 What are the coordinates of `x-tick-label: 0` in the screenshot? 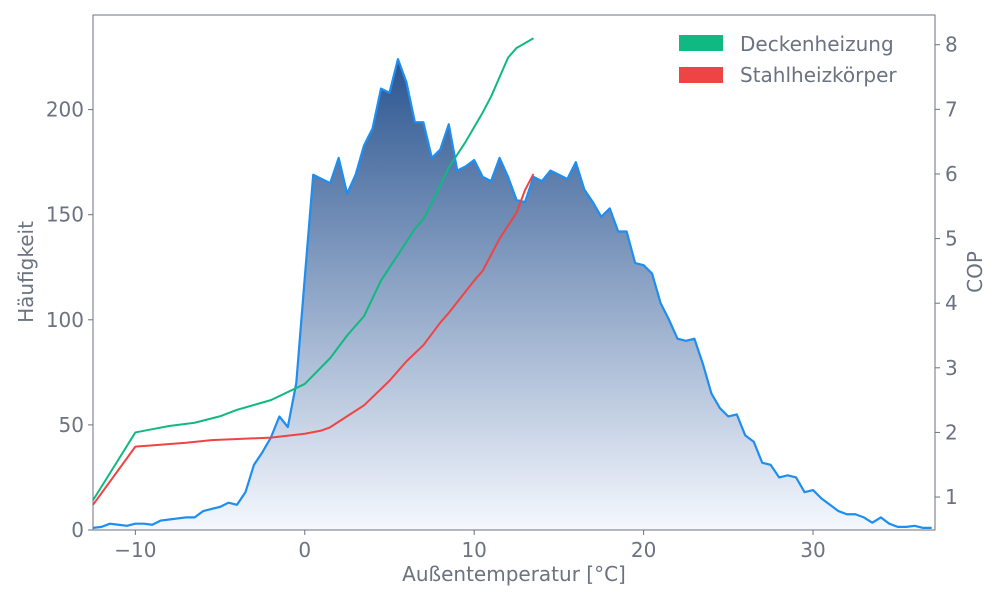 It's located at (304, 550).